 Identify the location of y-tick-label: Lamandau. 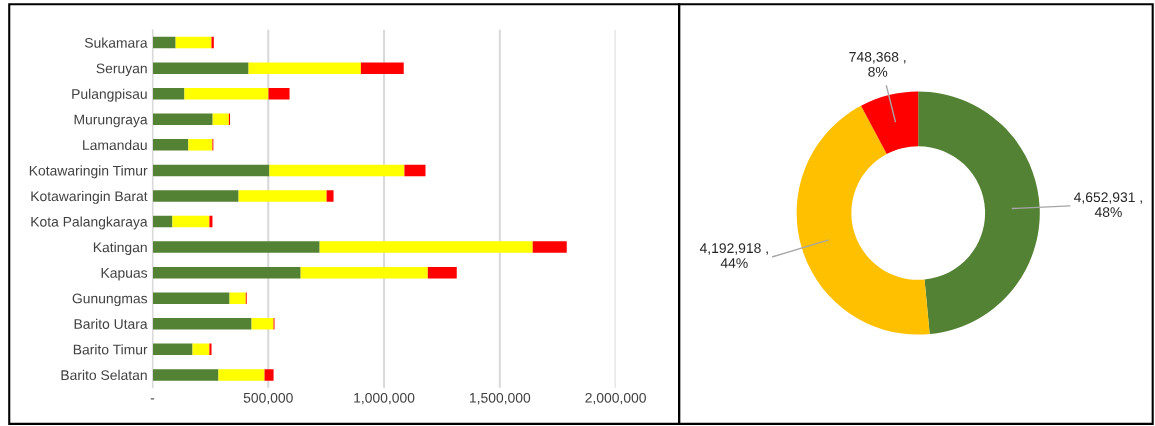
(115, 145).